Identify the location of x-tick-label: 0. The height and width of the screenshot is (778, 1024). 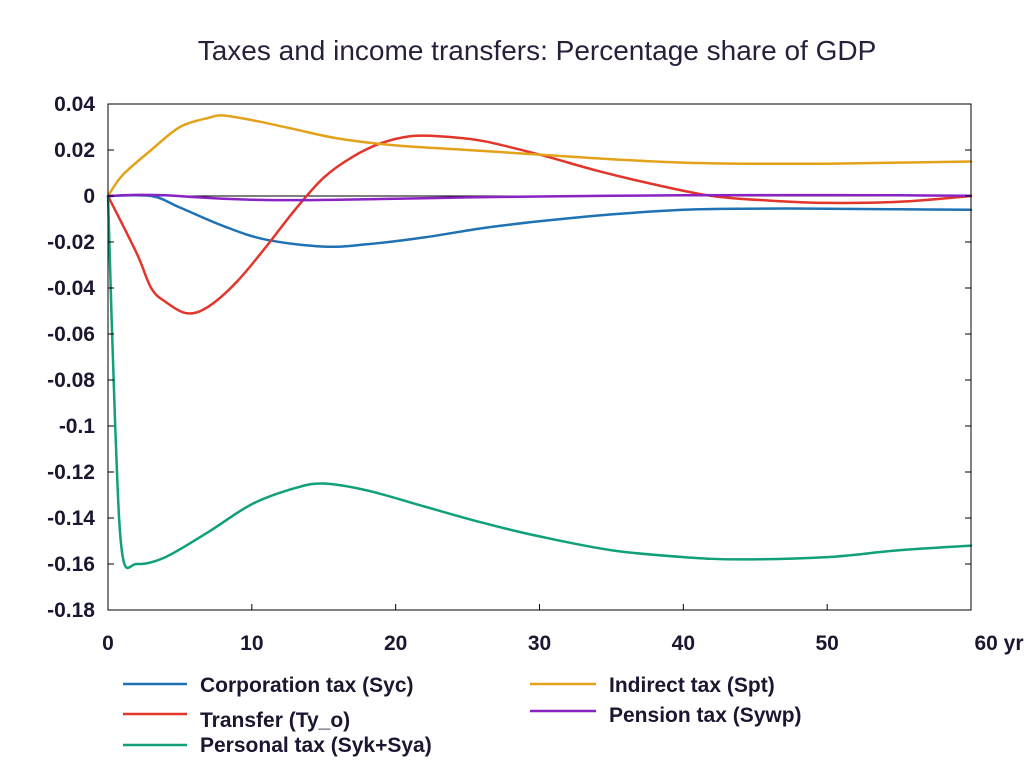
(108, 643).